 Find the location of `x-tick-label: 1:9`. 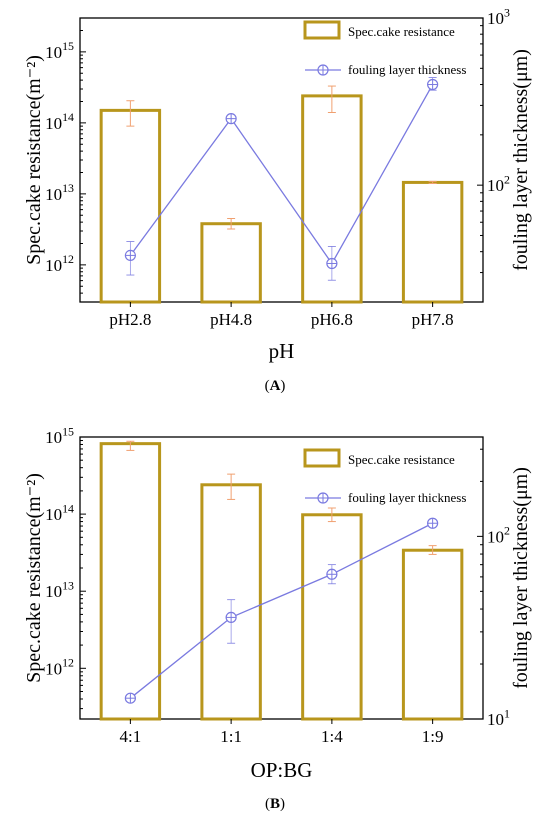

x-tick-label: 1:9 is located at coordinates (433, 736).